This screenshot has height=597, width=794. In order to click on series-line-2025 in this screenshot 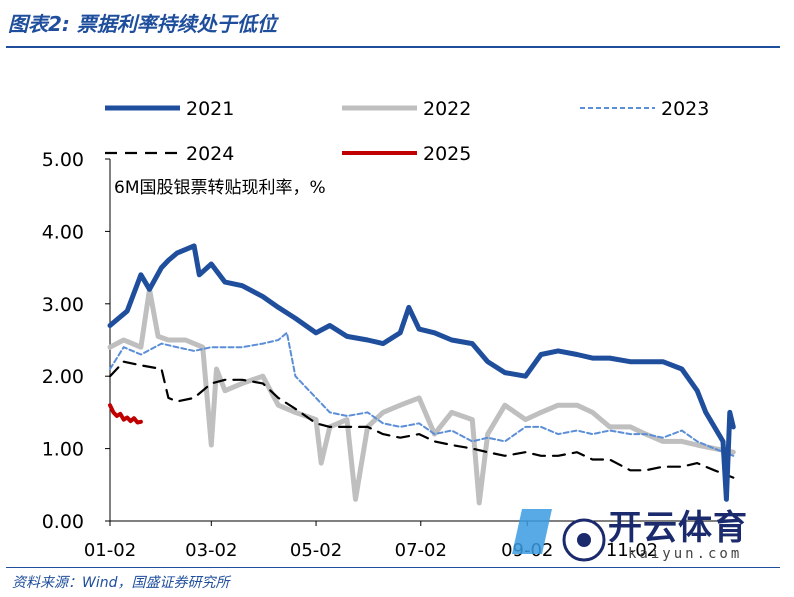, I will do `click(125, 414)`.